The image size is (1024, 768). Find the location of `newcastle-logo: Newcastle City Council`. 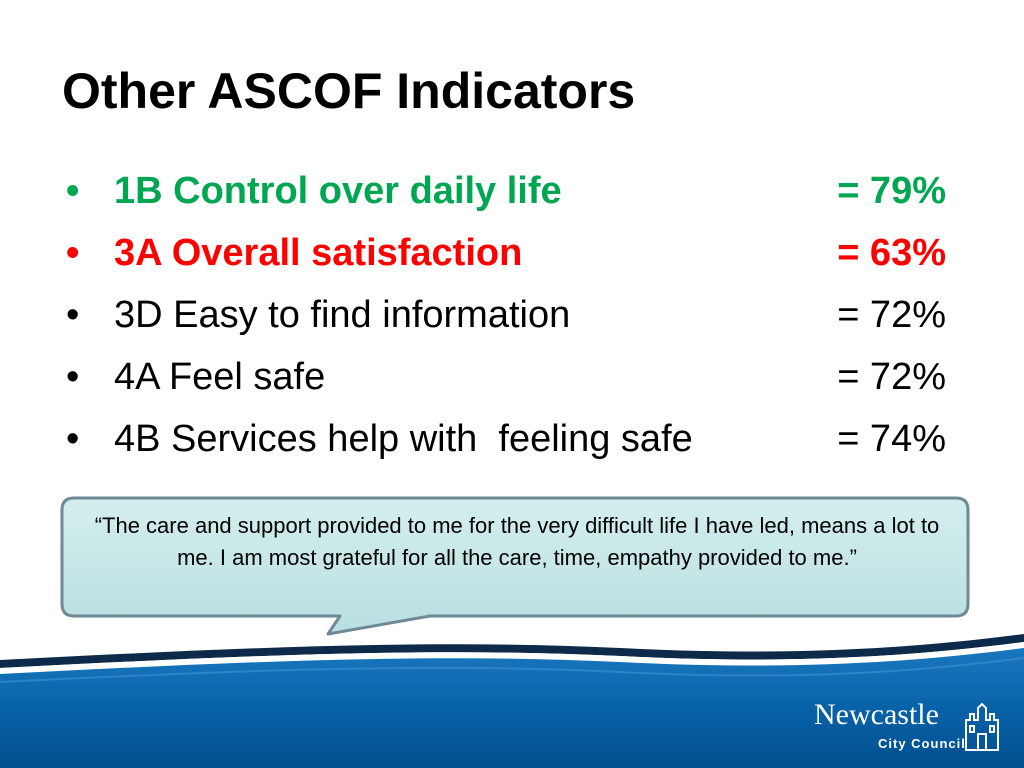

newcastle-logo: Newcastle City Council is located at coordinates (912, 729).